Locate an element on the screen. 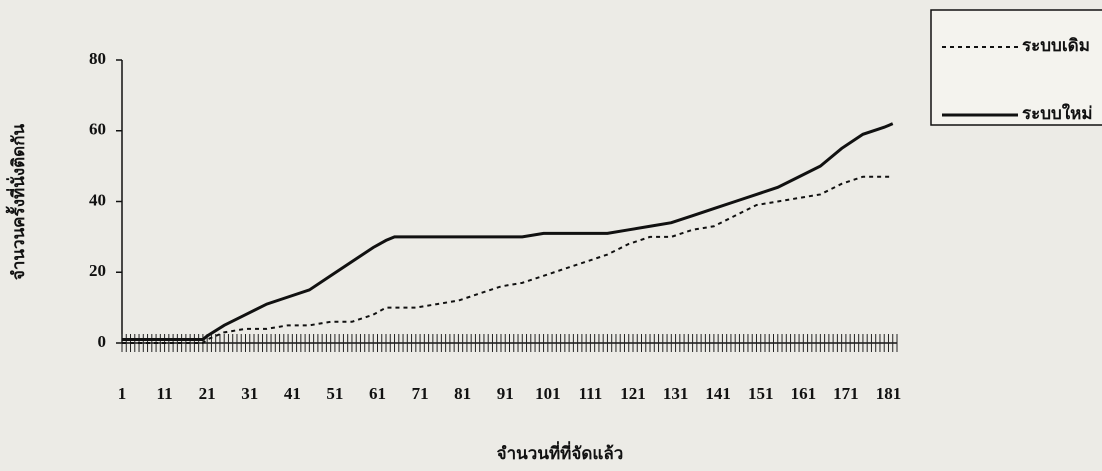  y-tick-label: 40 is located at coordinates (97, 199).